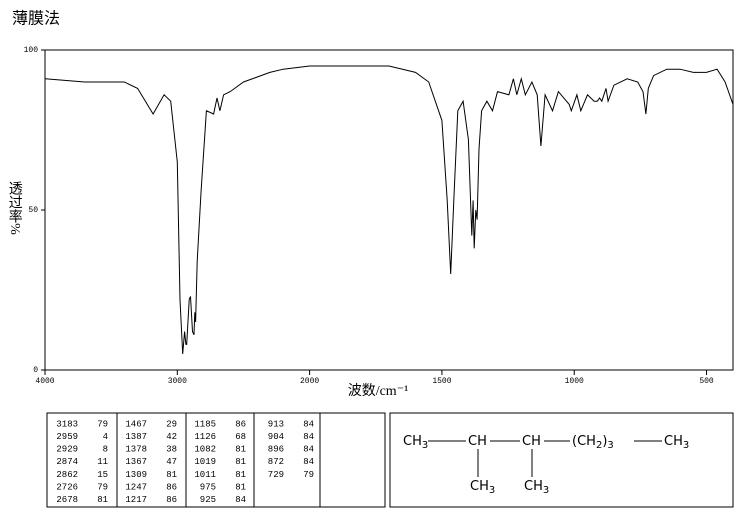  I want to click on table-wavenumber: 2726, so click(67, 487).